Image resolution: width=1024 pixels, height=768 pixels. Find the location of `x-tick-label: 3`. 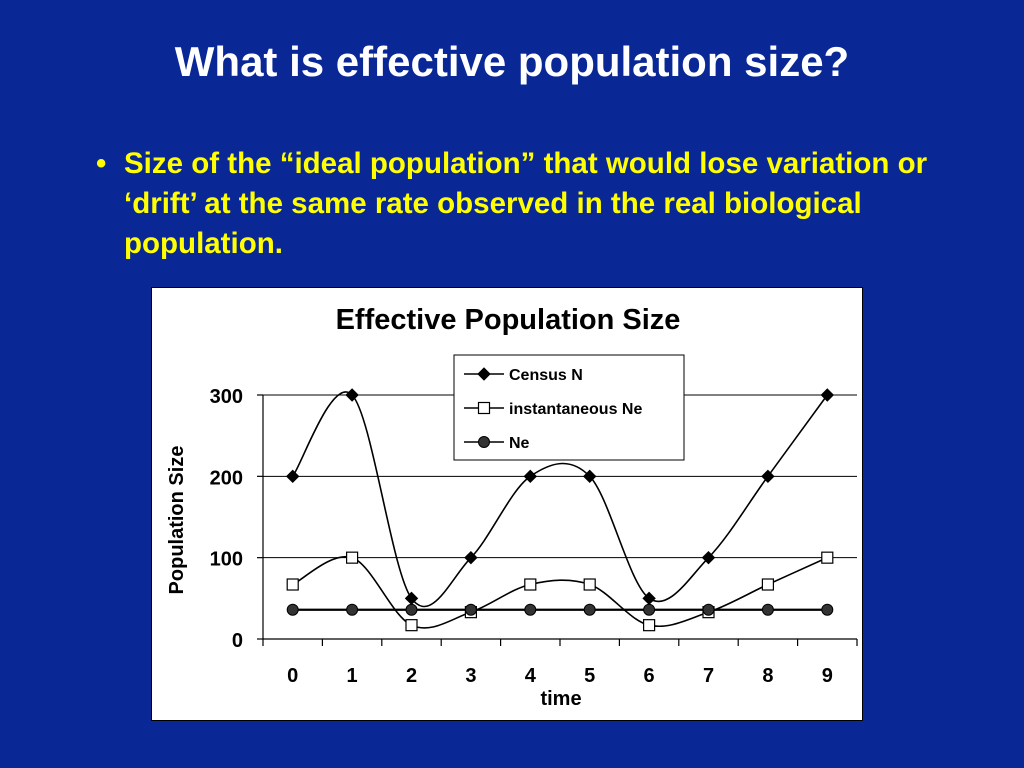

x-tick-label: 3 is located at coordinates (470, 676).